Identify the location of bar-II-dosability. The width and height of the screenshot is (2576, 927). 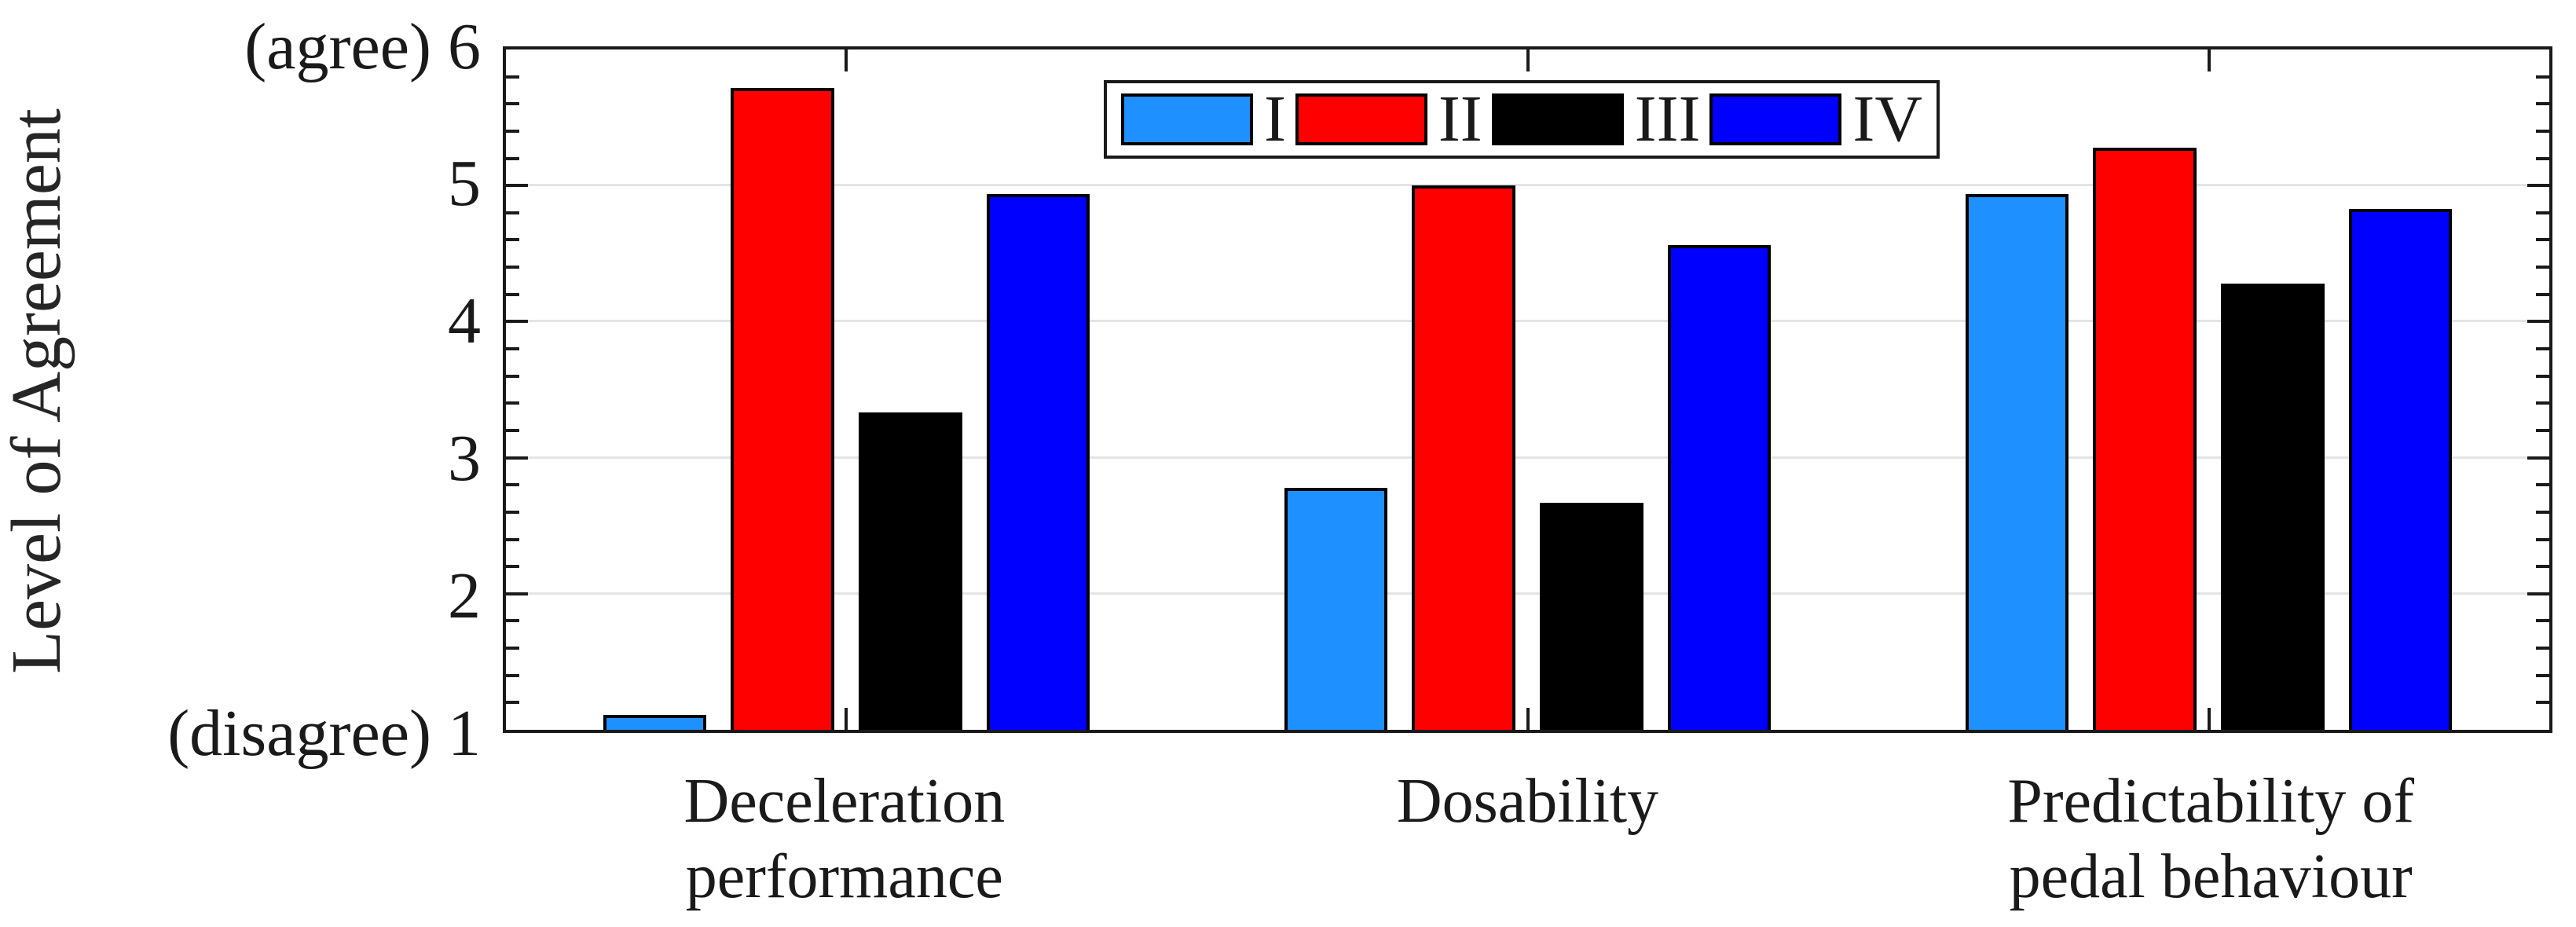
(1464, 457).